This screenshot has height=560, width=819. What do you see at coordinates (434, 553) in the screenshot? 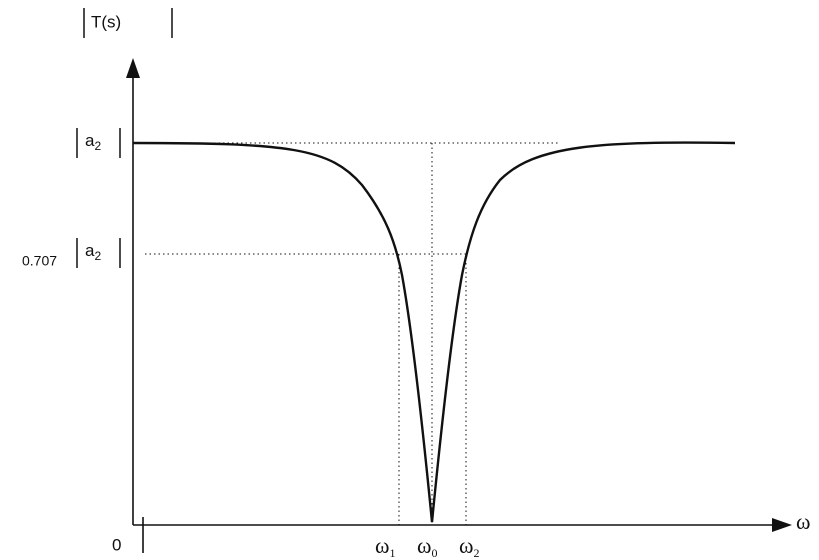
I see `subscript: 0` at bounding box center [434, 553].